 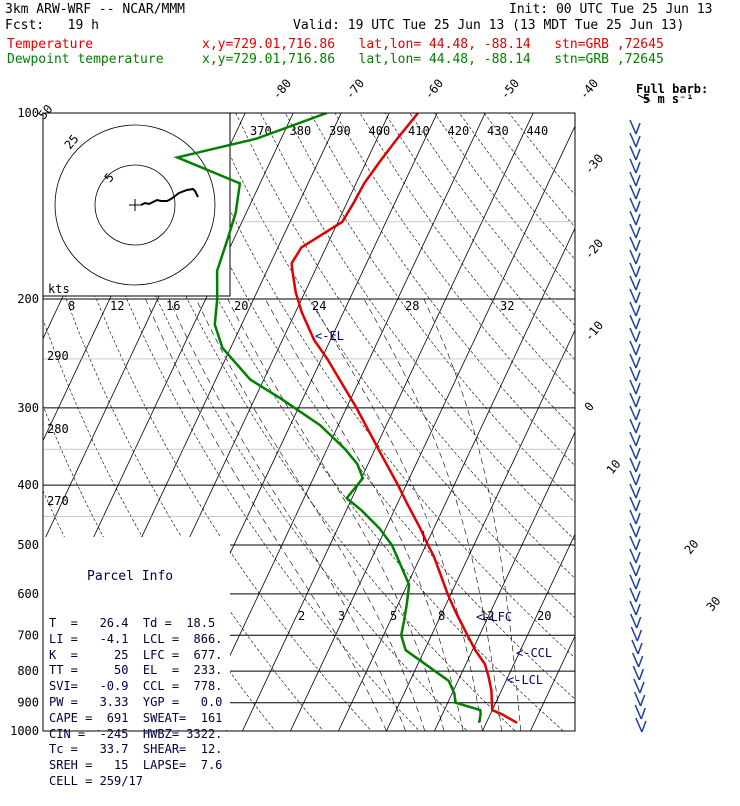 I want to click on theta-label: 410, so click(x=419, y=131).